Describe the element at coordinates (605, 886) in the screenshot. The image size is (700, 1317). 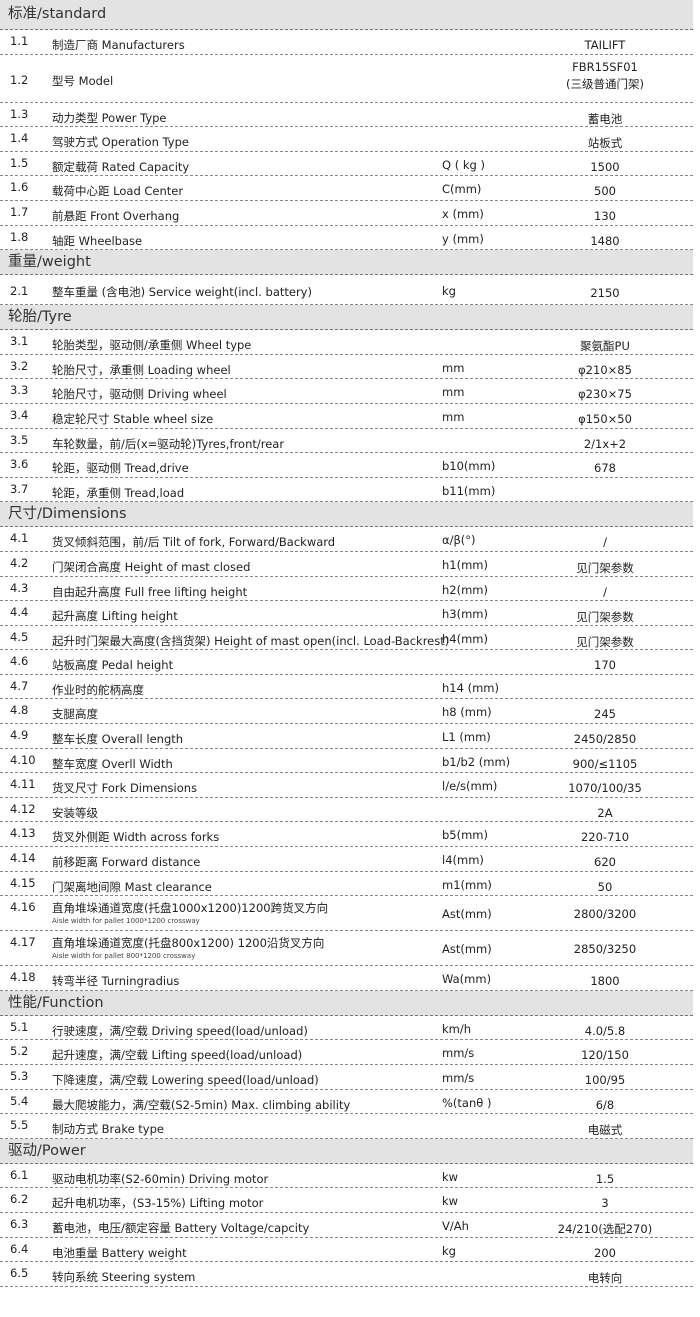
I see `row-value: 50` at that location.